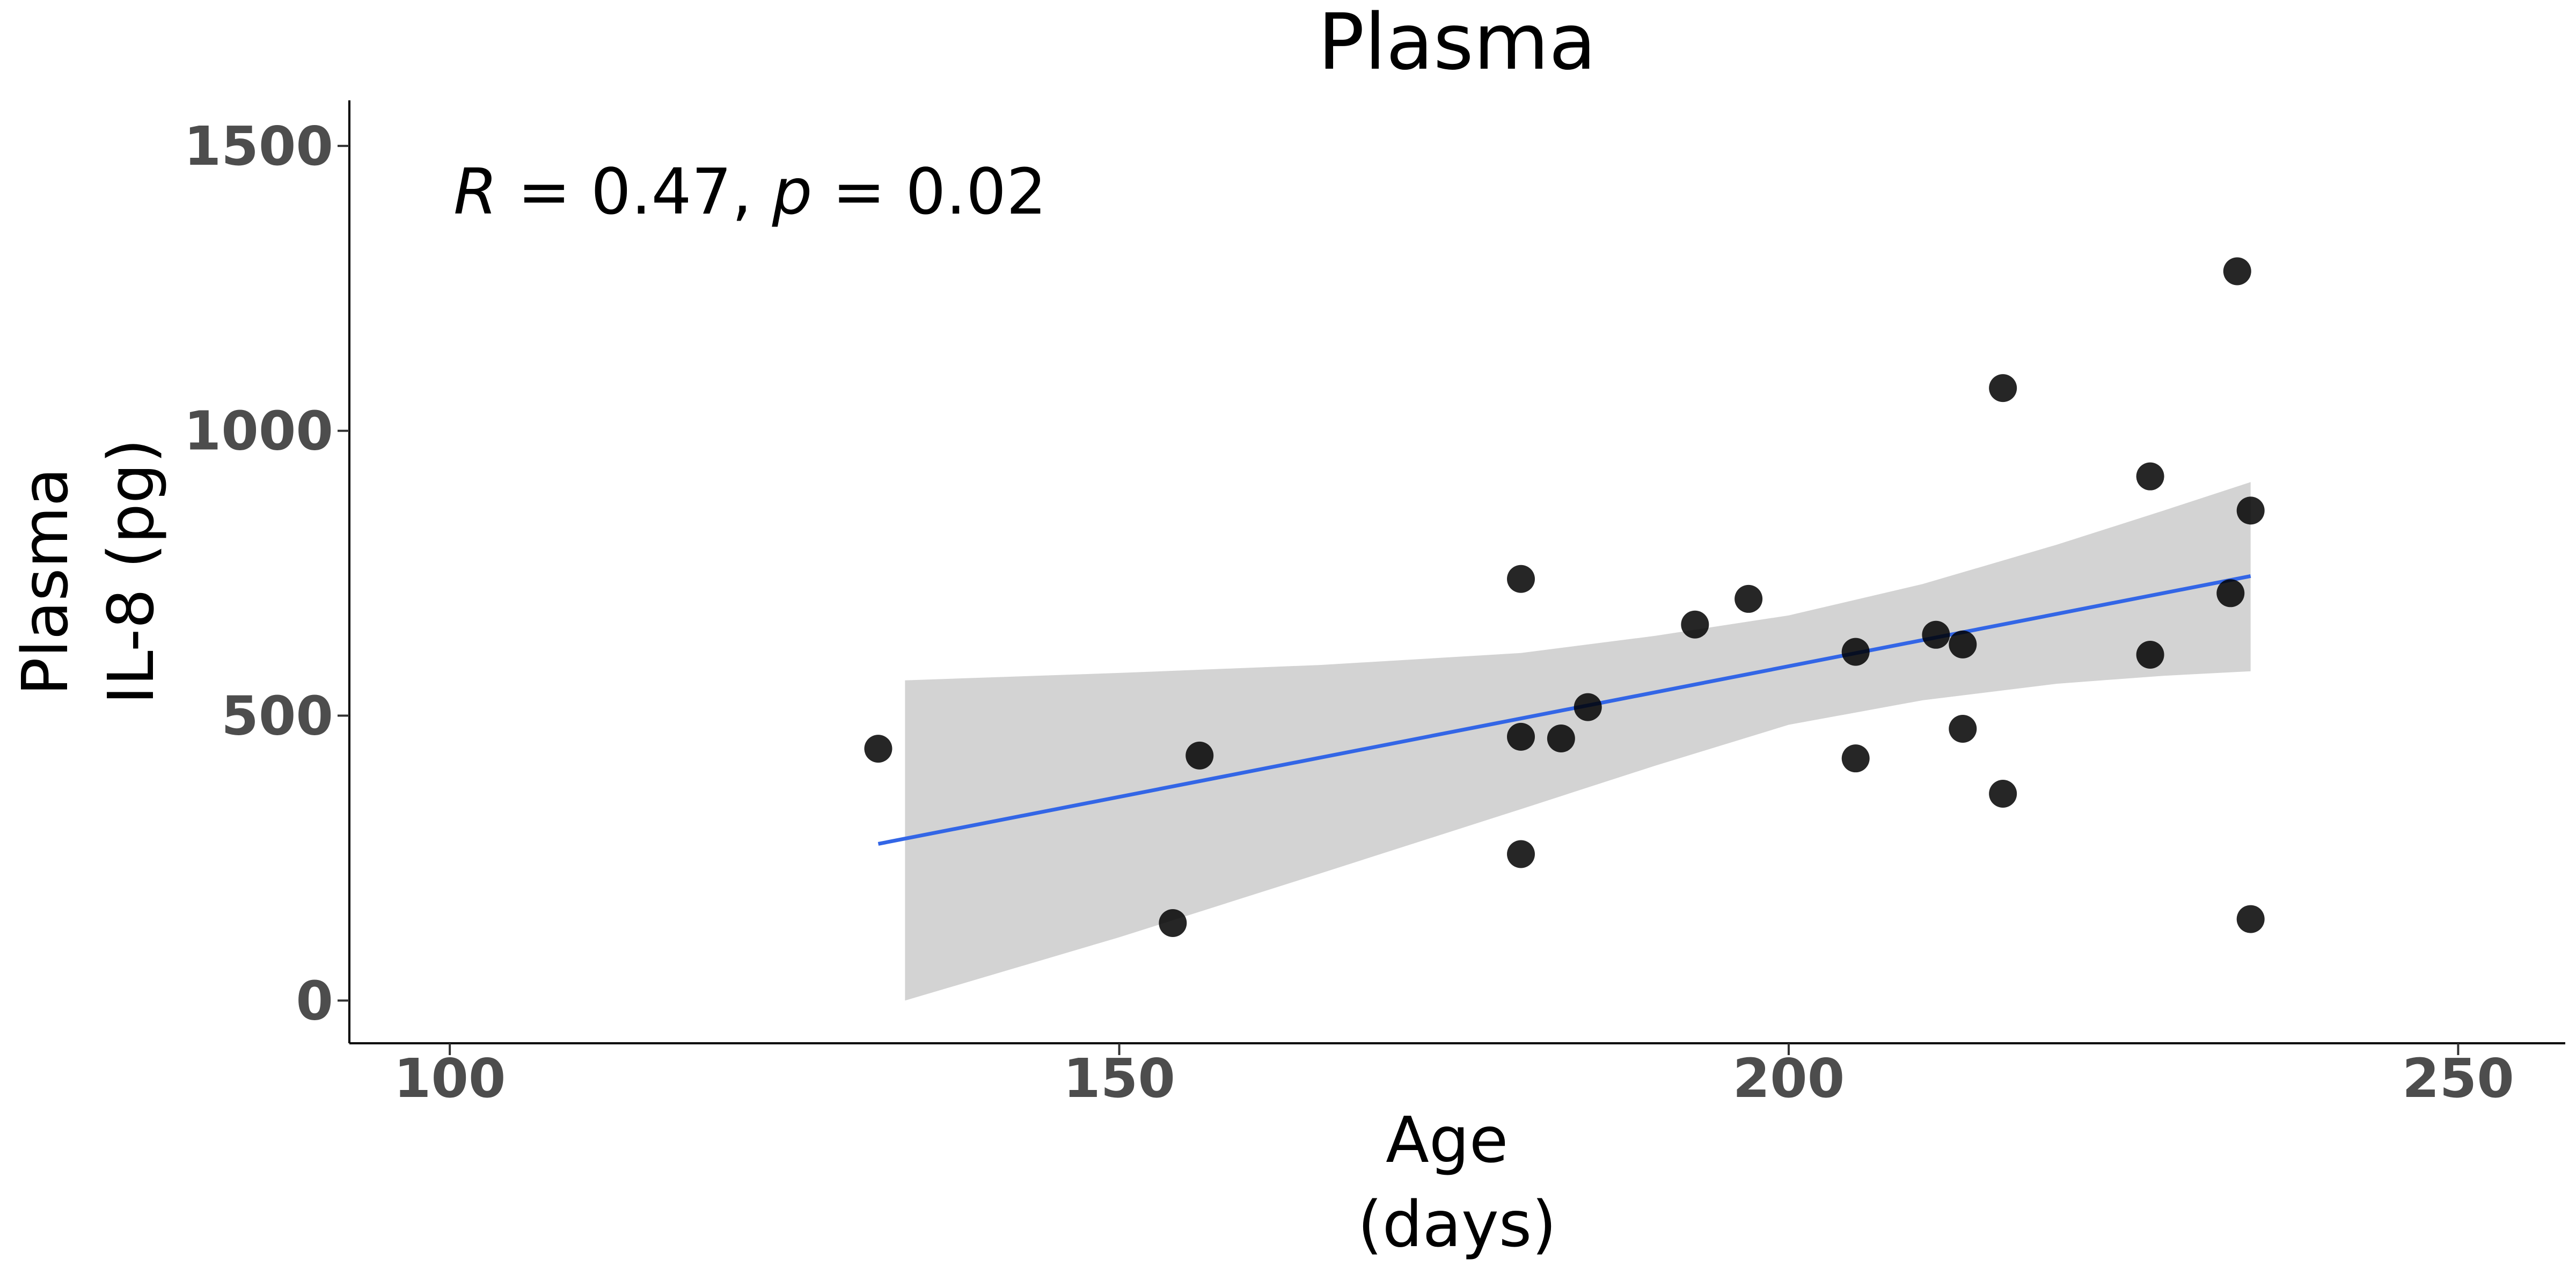  I want to click on x-tick-label: 200, so click(1789, 1078).